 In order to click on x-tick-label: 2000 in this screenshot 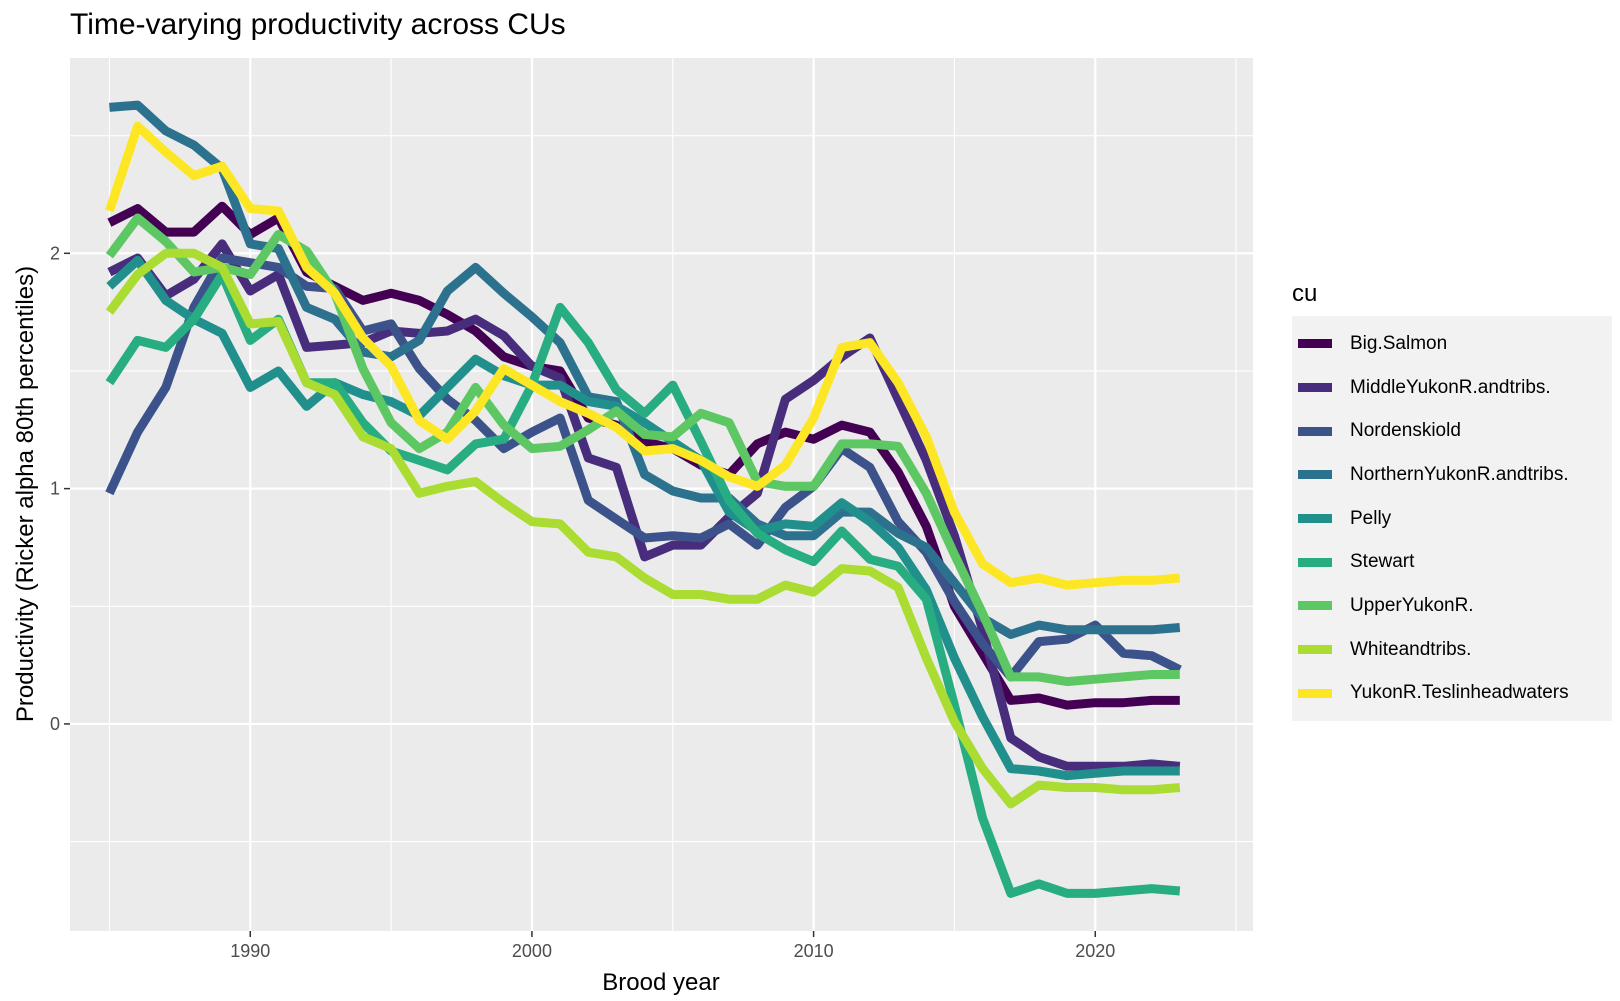, I will do `click(532, 951)`.